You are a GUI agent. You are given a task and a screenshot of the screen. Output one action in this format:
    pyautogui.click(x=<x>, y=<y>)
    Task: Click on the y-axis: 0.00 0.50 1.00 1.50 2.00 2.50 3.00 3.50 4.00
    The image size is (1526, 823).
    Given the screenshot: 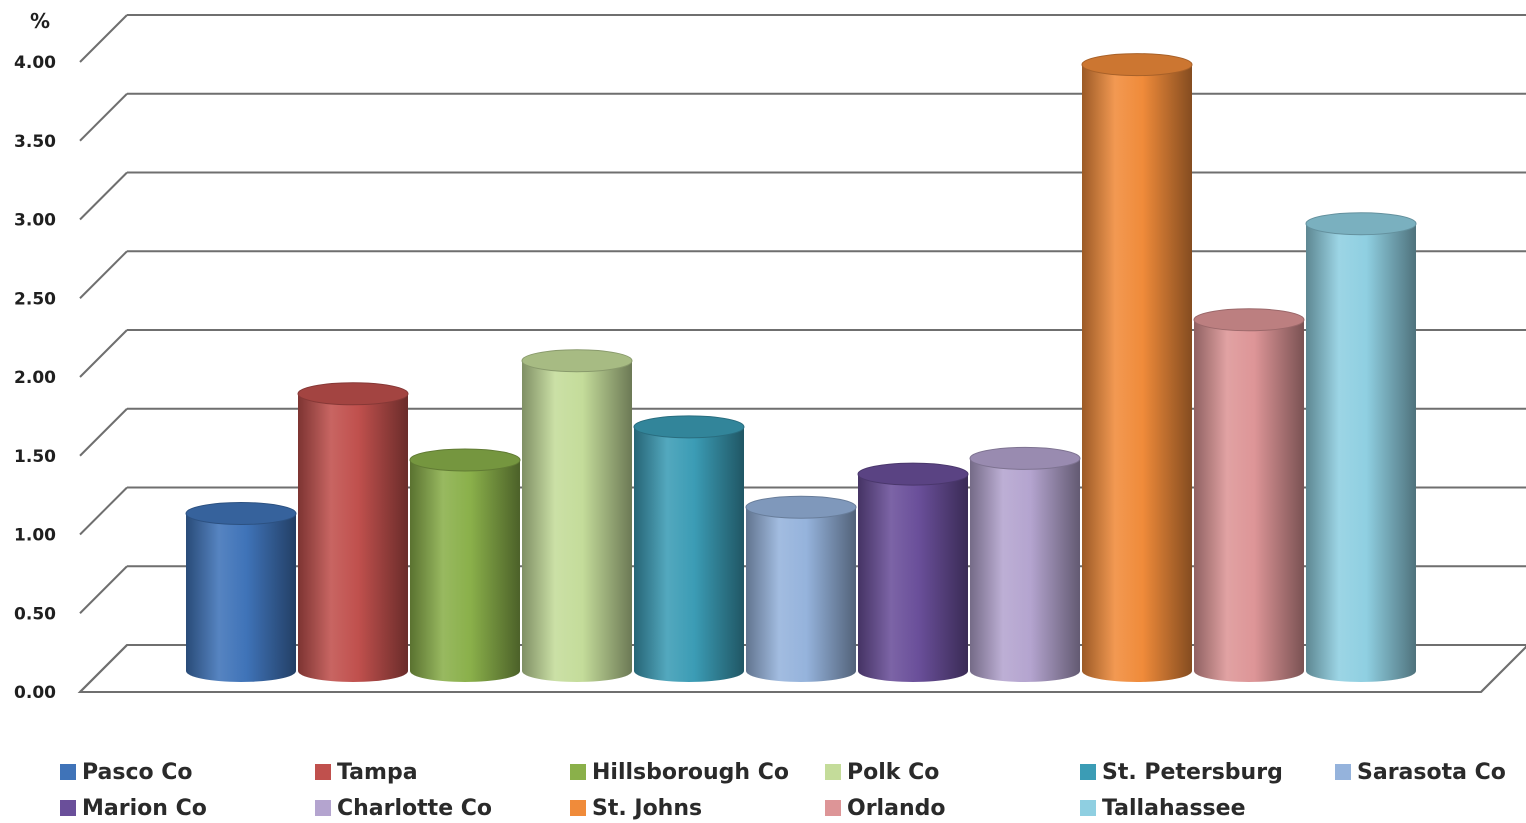 What is the action you would take?
    pyautogui.click(x=35, y=378)
    